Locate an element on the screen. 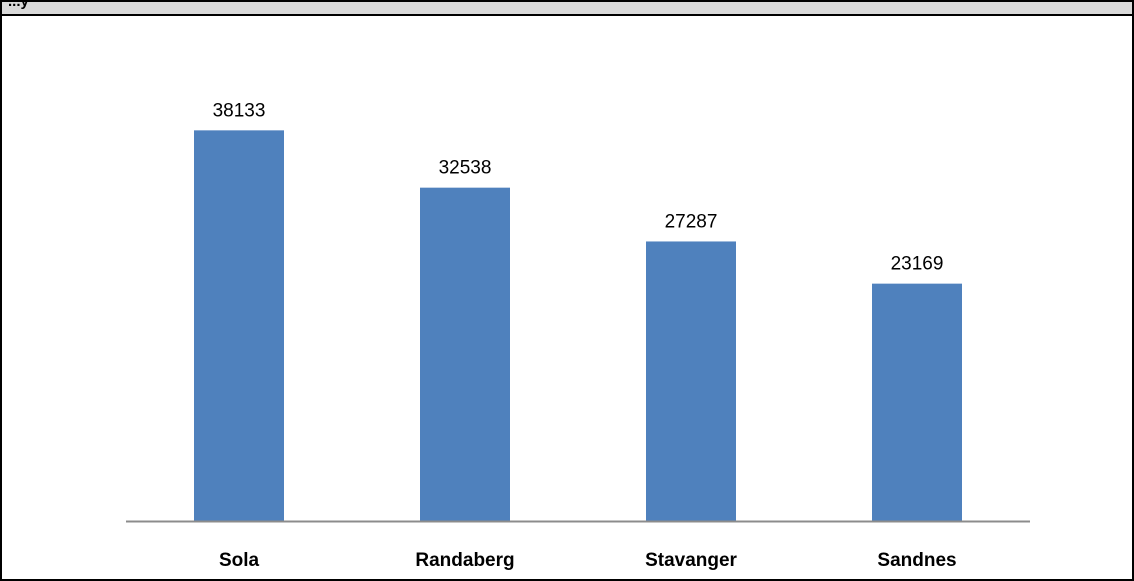  bar-sola is located at coordinates (239, 325).